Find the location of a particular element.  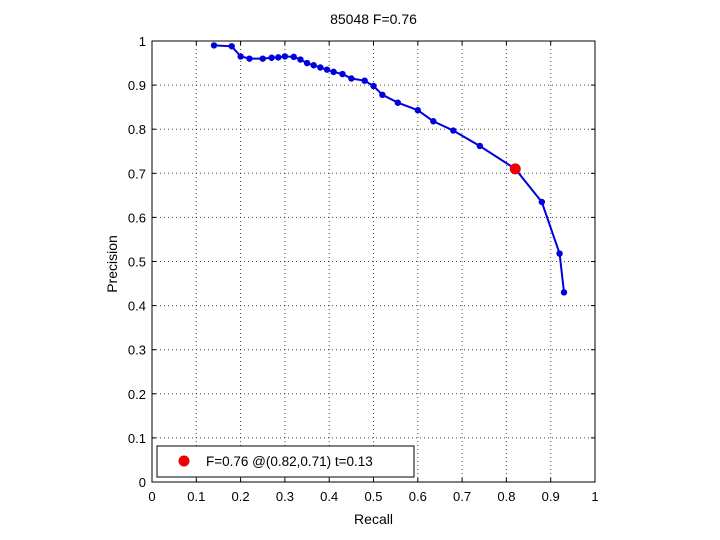

y-tick-label: 0.1 is located at coordinates (137, 438).